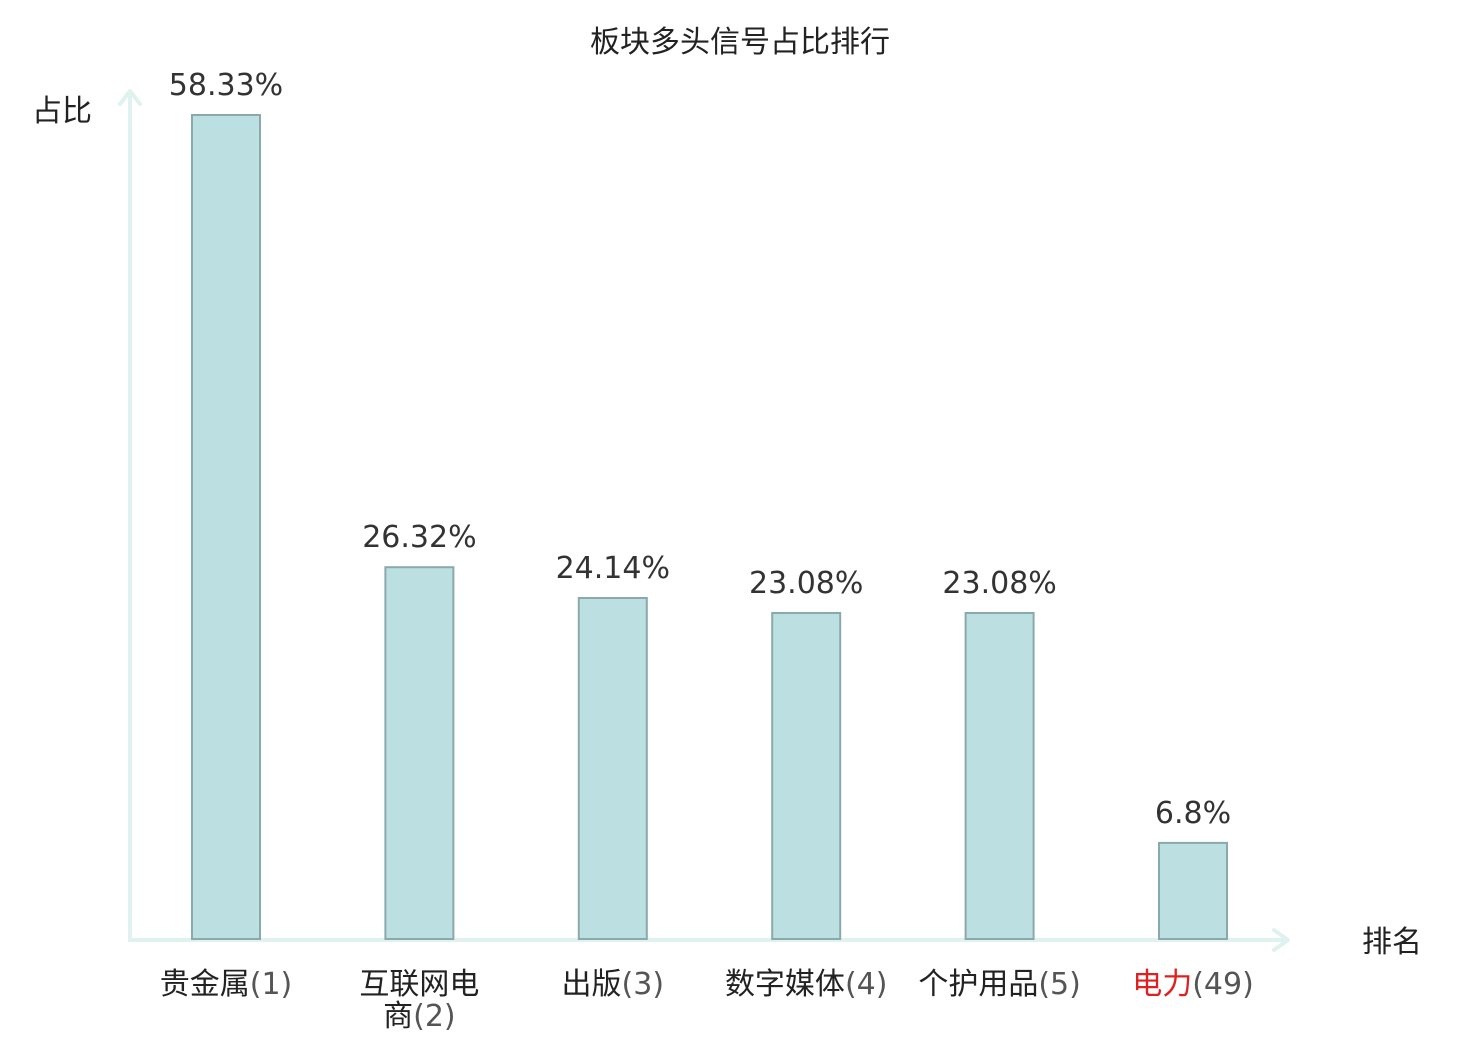 The width and height of the screenshot is (1480, 1040). I want to click on value-label-5: 23.08%, so click(999, 583).